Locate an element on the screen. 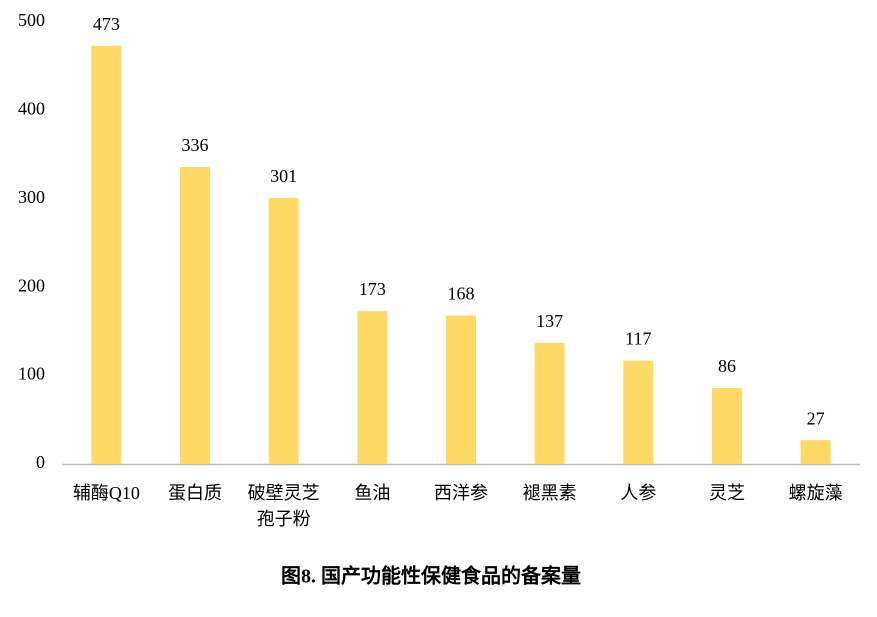 The height and width of the screenshot is (617, 877). value-label: 86 is located at coordinates (727, 366).